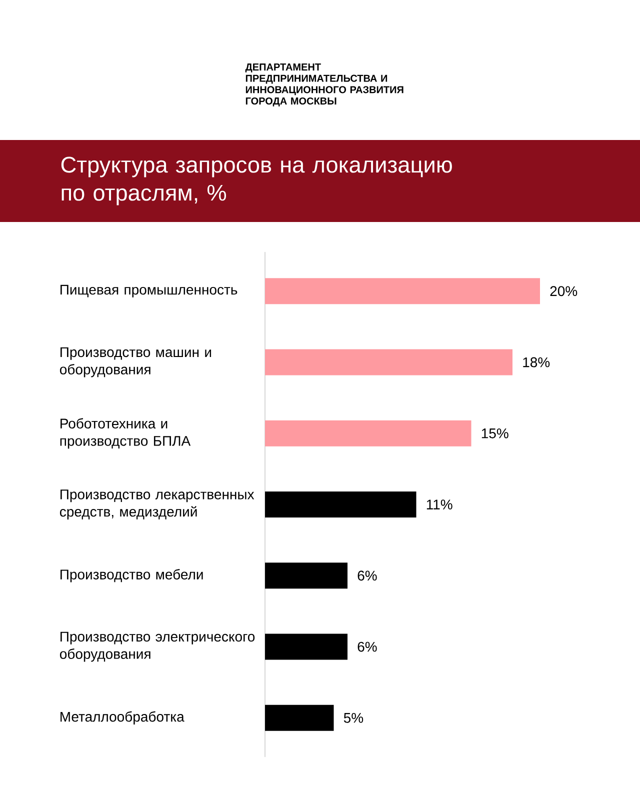  What do you see at coordinates (157, 647) in the screenshot?
I see `y-tick-label: Производство электрического оборудования` at bounding box center [157, 647].